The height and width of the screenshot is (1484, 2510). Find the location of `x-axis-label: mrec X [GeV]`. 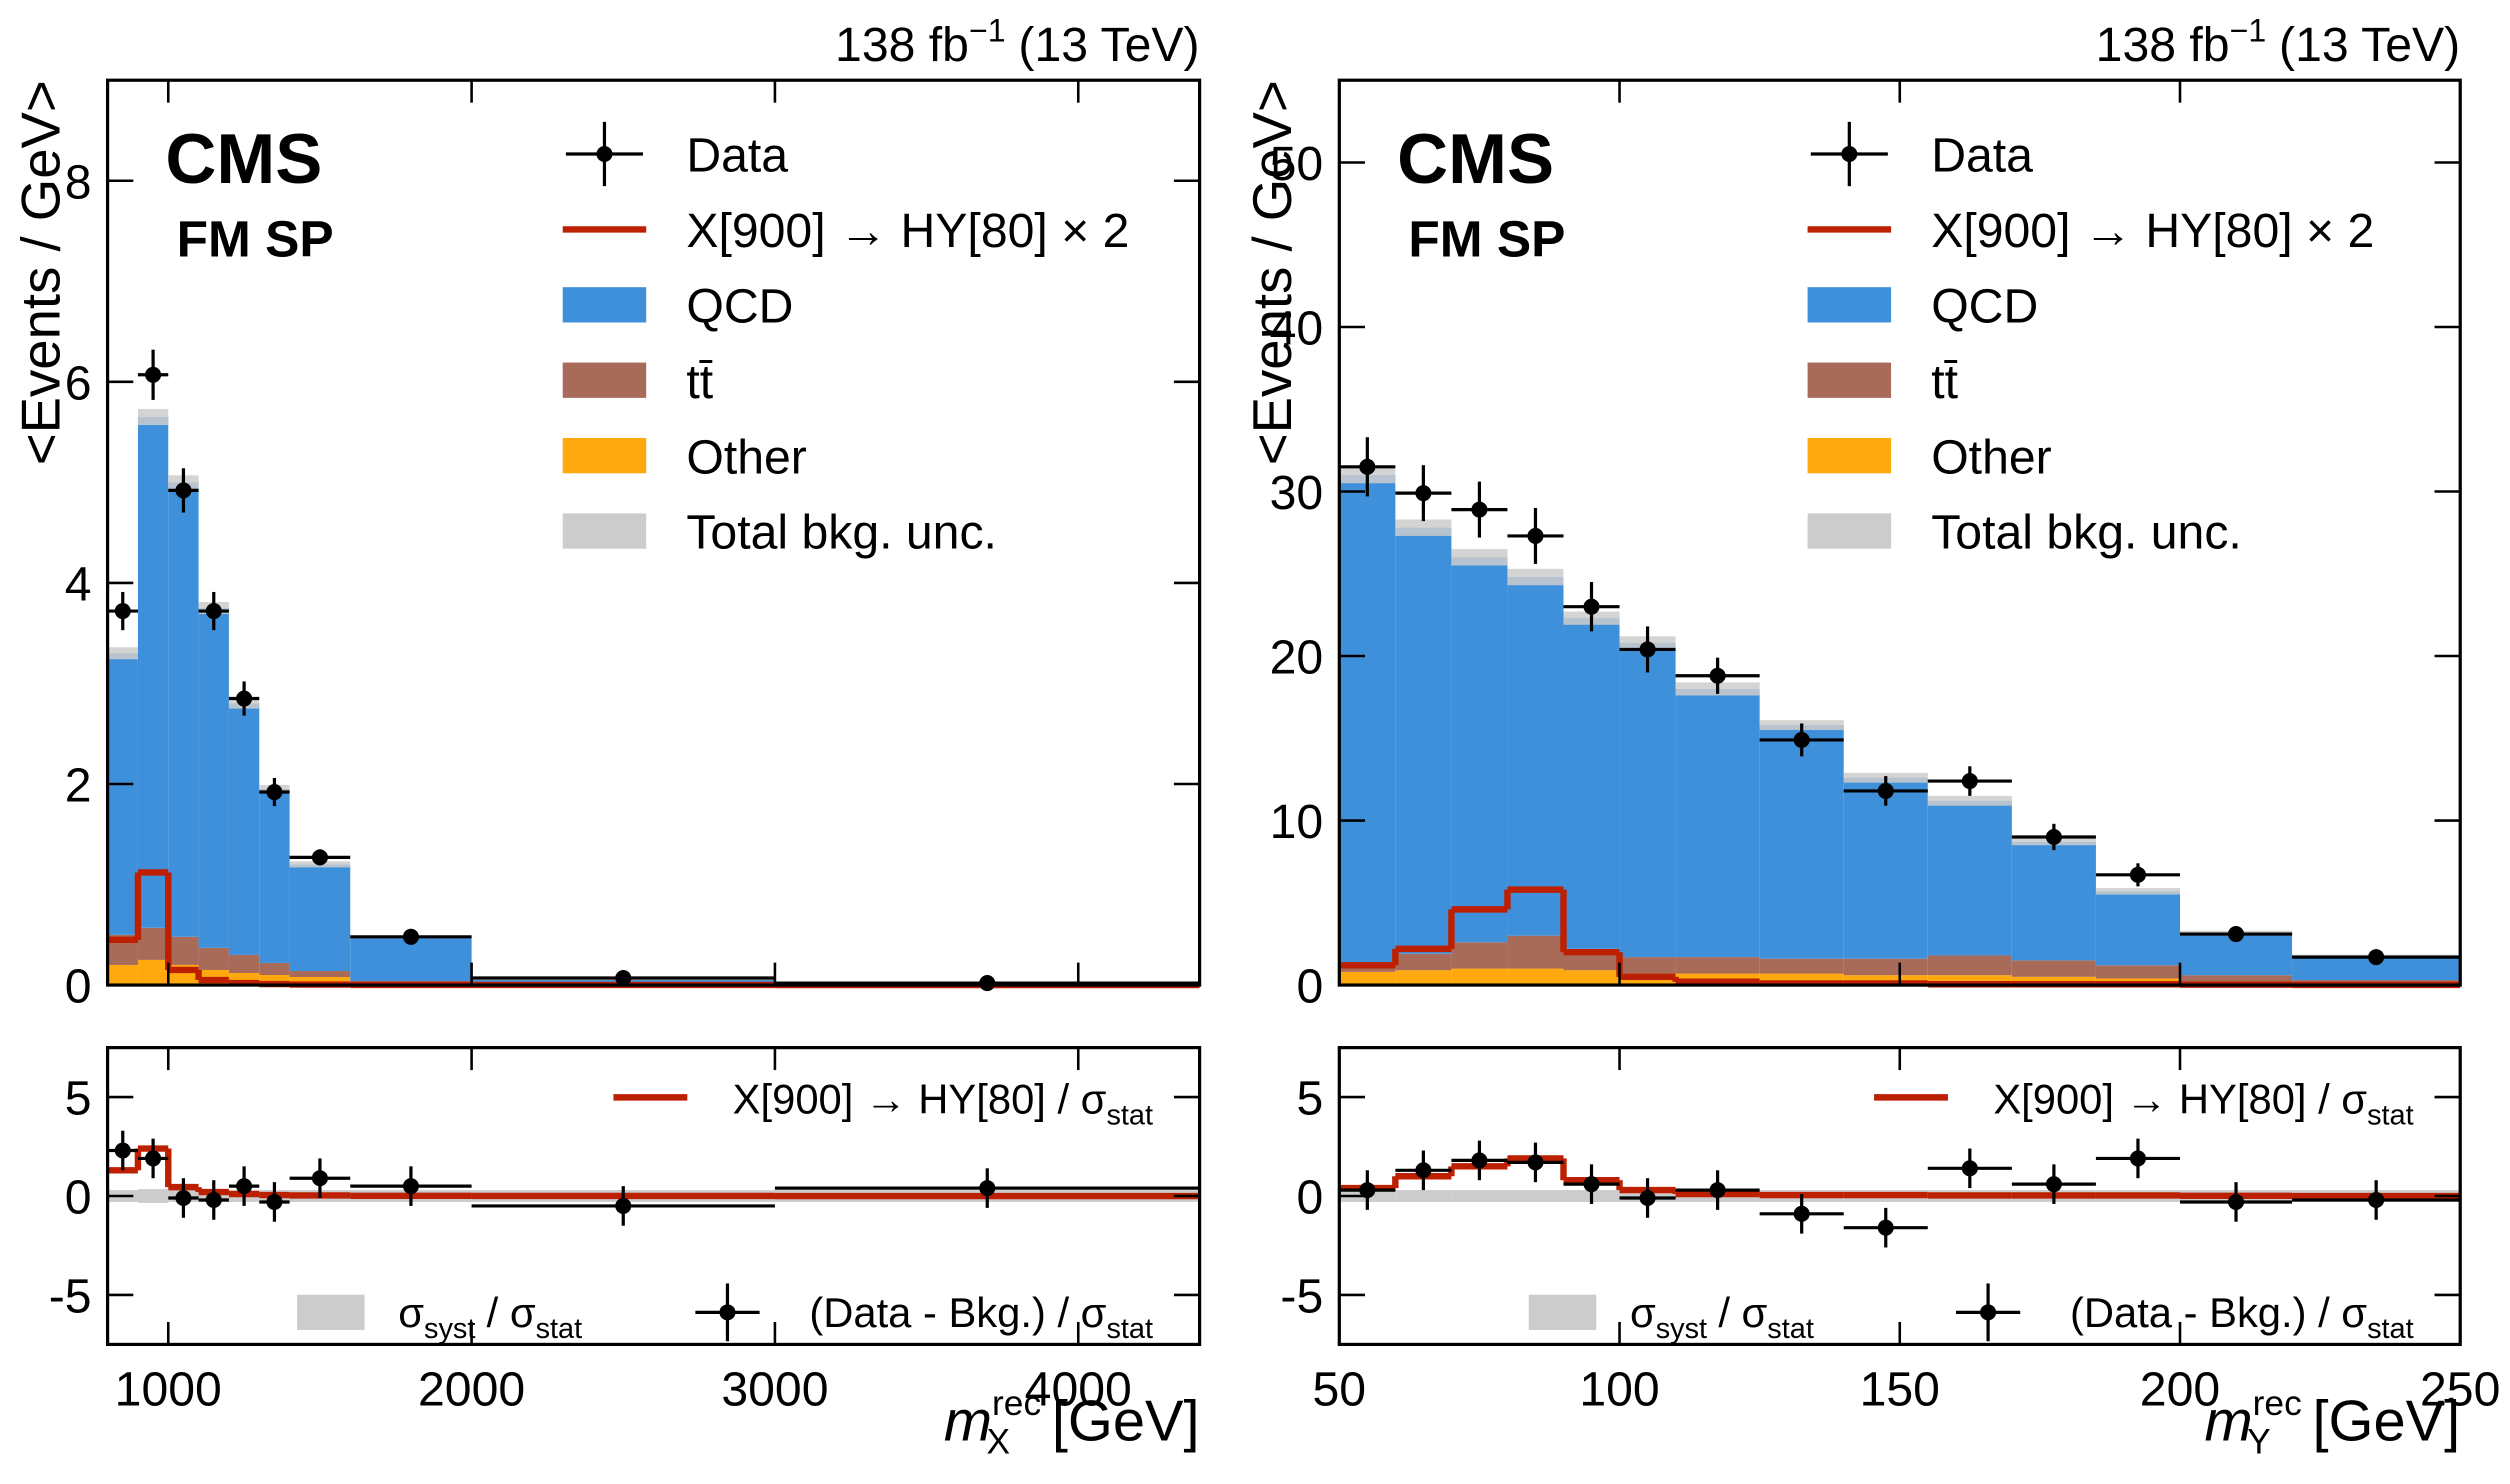

x-axis-label: mrec X [GeV] is located at coordinates (1072, 1422).